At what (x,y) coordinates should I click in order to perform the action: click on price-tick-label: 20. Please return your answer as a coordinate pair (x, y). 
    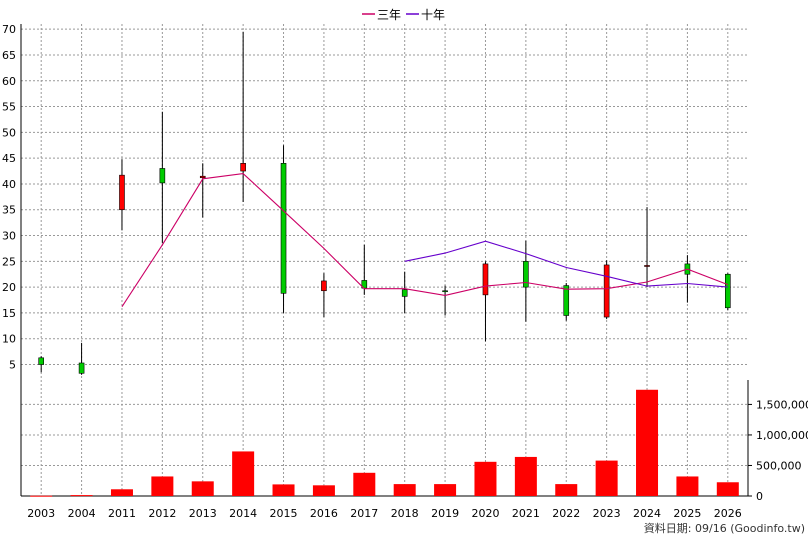
    Looking at the image, I should click on (9, 287).